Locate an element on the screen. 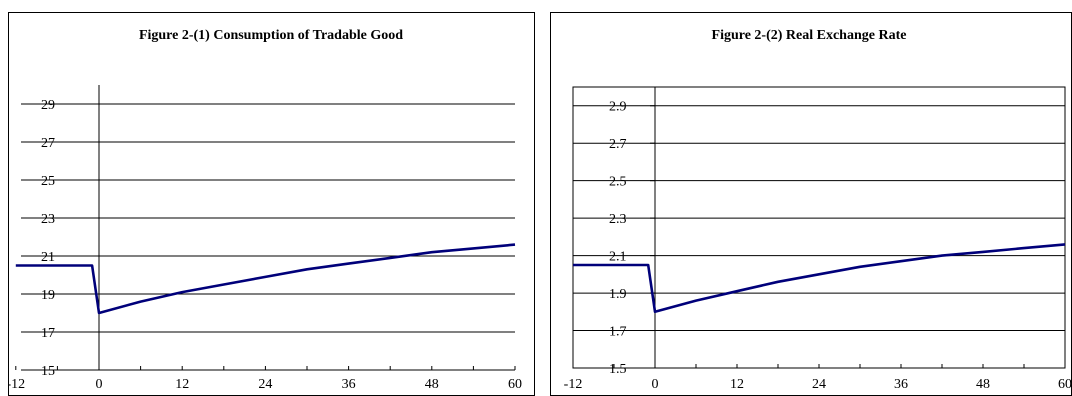 The width and height of the screenshot is (1072, 396). y-tick-label: 27 is located at coordinates (48, 143).